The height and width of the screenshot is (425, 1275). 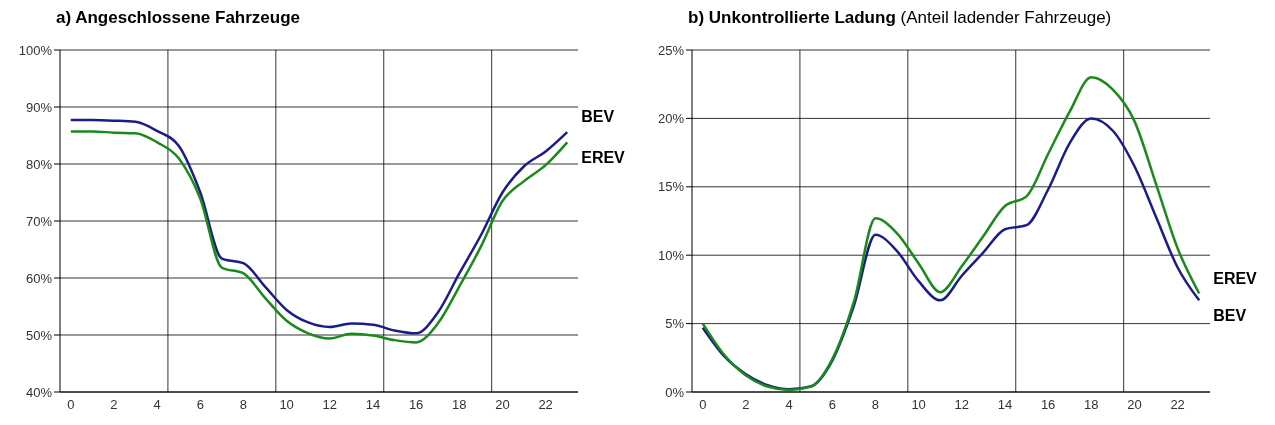 What do you see at coordinates (671, 50) in the screenshot?
I see `y-tick-label: 25%` at bounding box center [671, 50].